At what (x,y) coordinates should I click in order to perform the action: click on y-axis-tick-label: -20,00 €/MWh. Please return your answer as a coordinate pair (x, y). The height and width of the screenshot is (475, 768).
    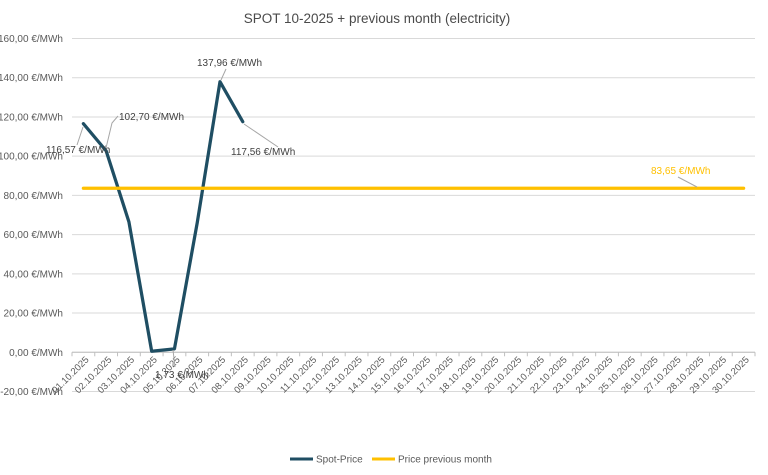
    Looking at the image, I should click on (31, 392).